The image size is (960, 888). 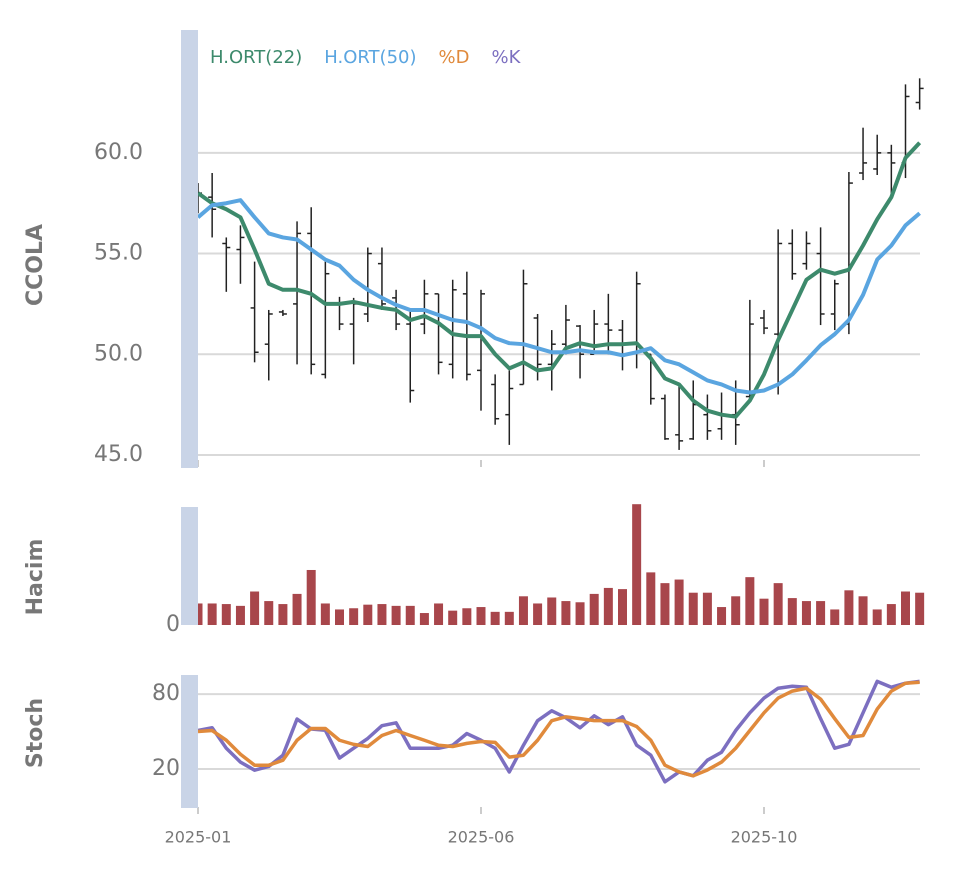 What do you see at coordinates (370, 57) in the screenshot?
I see `legend-label: H.ORT(50)` at bounding box center [370, 57].